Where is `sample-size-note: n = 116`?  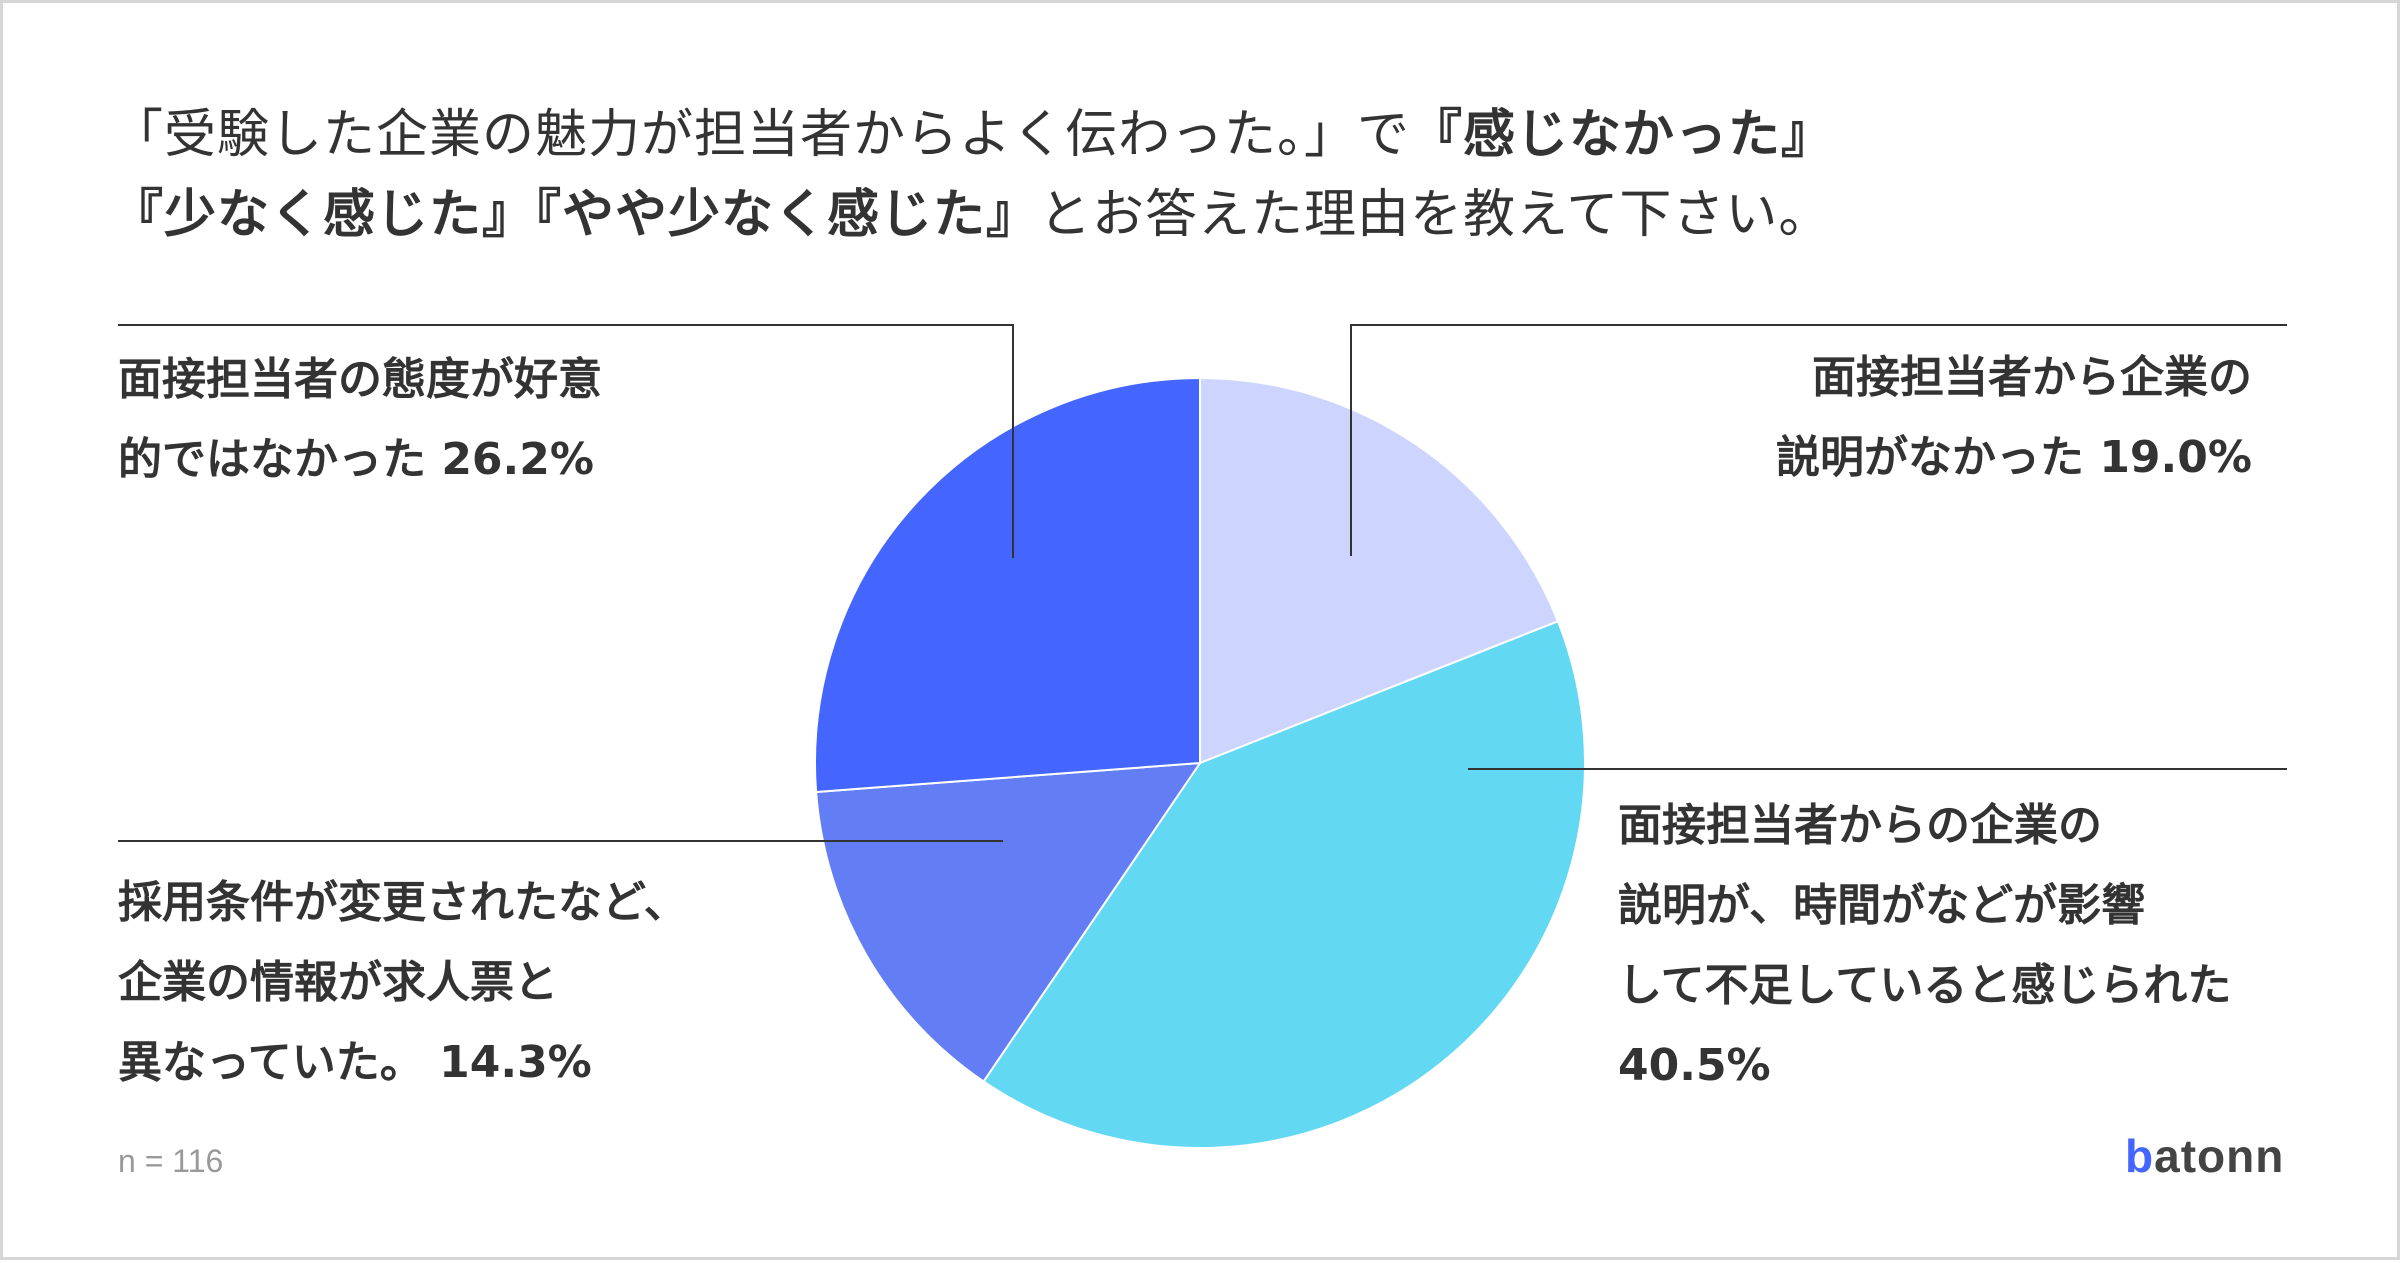
sample-size-note: n = 116 is located at coordinates (171, 1161).